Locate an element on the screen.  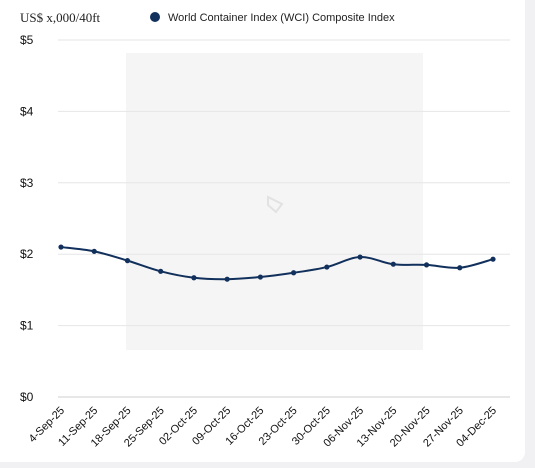
y-unit-label: US$ x,000/40ft is located at coordinates (60, 17).